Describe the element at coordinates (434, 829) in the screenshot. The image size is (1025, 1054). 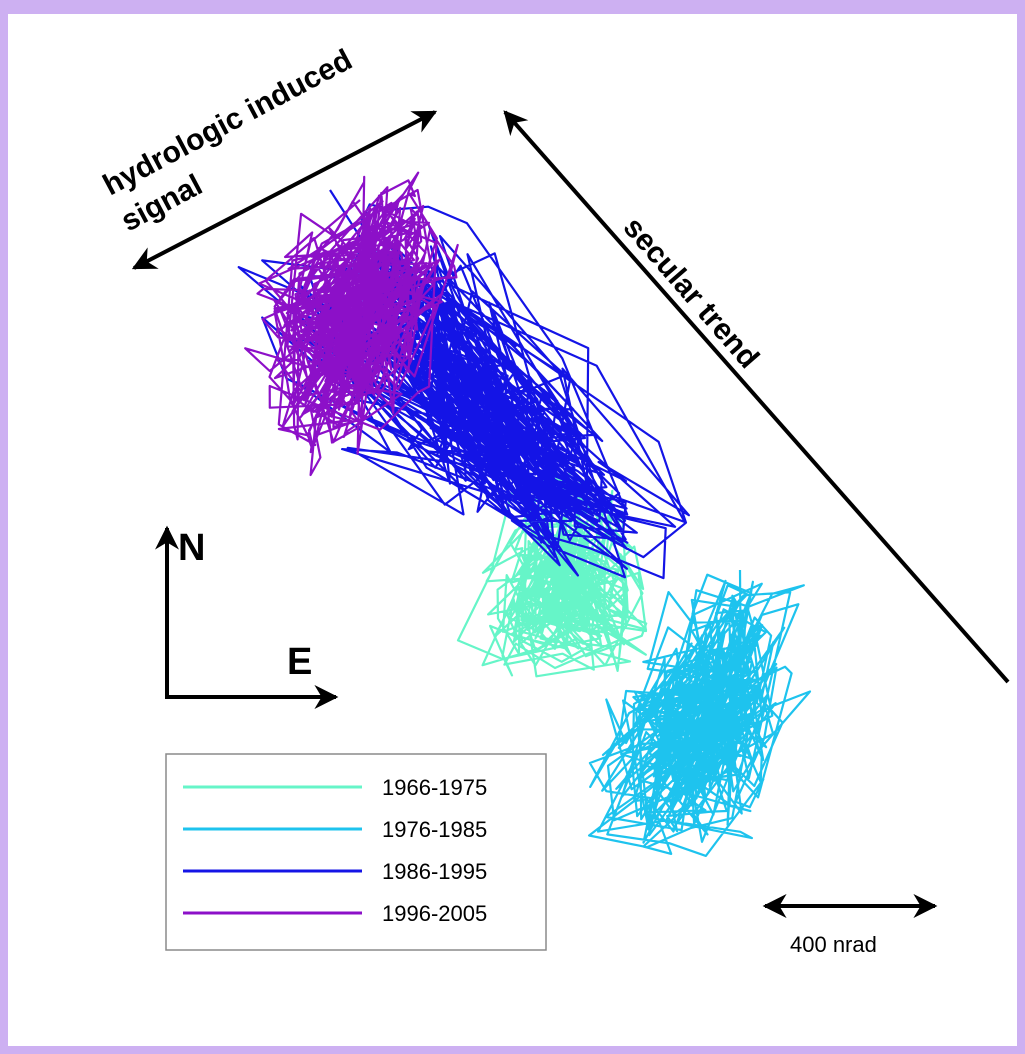
I see `legend-label-1976-1985: 1976-1985` at that location.